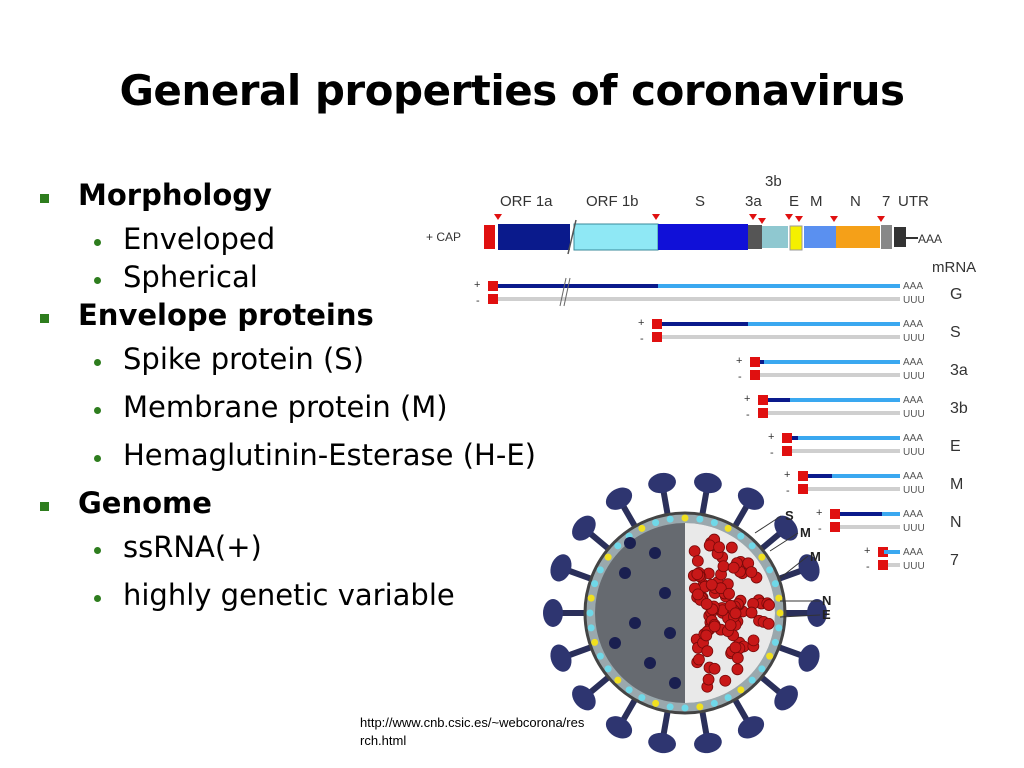 This screenshot has width=1024, height=768. I want to click on gene-label-orf1b: ORF 1b, so click(612, 201).